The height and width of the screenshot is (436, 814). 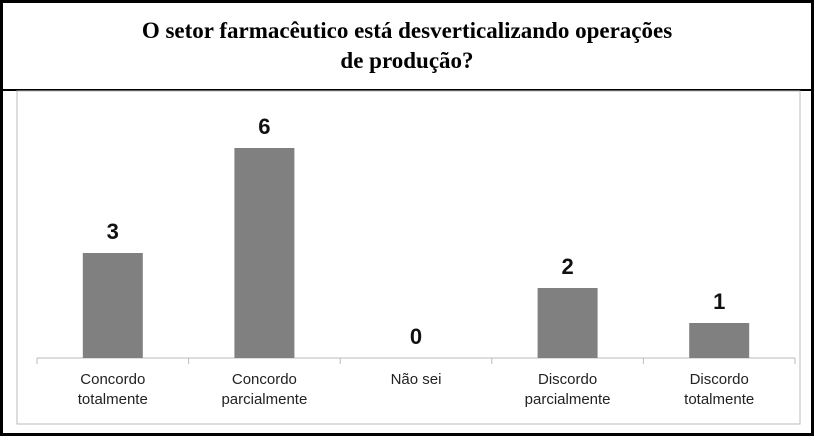 What do you see at coordinates (113, 231) in the screenshot?
I see `data-label: 3` at bounding box center [113, 231].